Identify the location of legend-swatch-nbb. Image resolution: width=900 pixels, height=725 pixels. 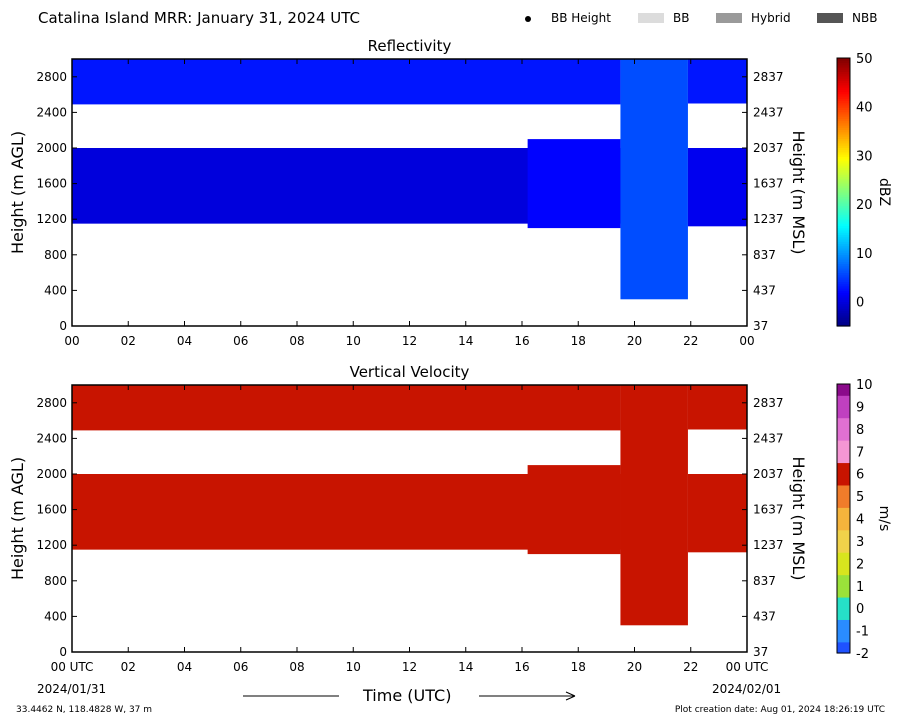
(830, 18).